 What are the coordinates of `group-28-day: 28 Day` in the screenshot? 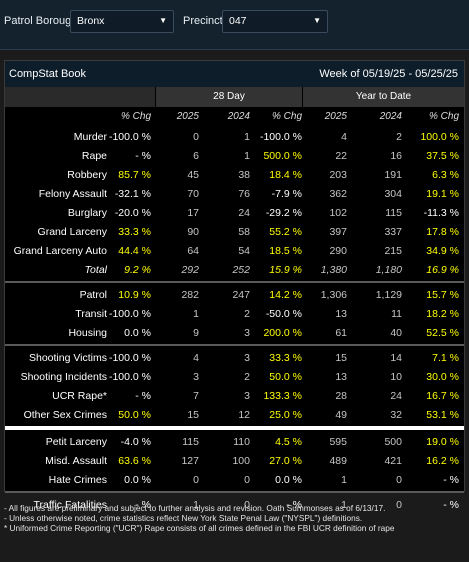 It's located at (229, 97).